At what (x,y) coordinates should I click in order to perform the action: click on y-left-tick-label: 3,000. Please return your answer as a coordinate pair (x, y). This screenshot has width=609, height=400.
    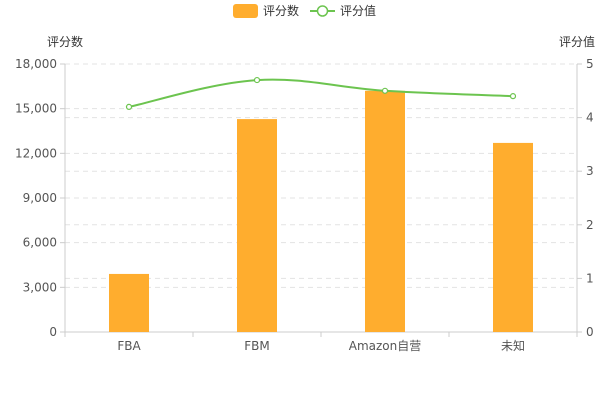
    Looking at the image, I should click on (40, 287).